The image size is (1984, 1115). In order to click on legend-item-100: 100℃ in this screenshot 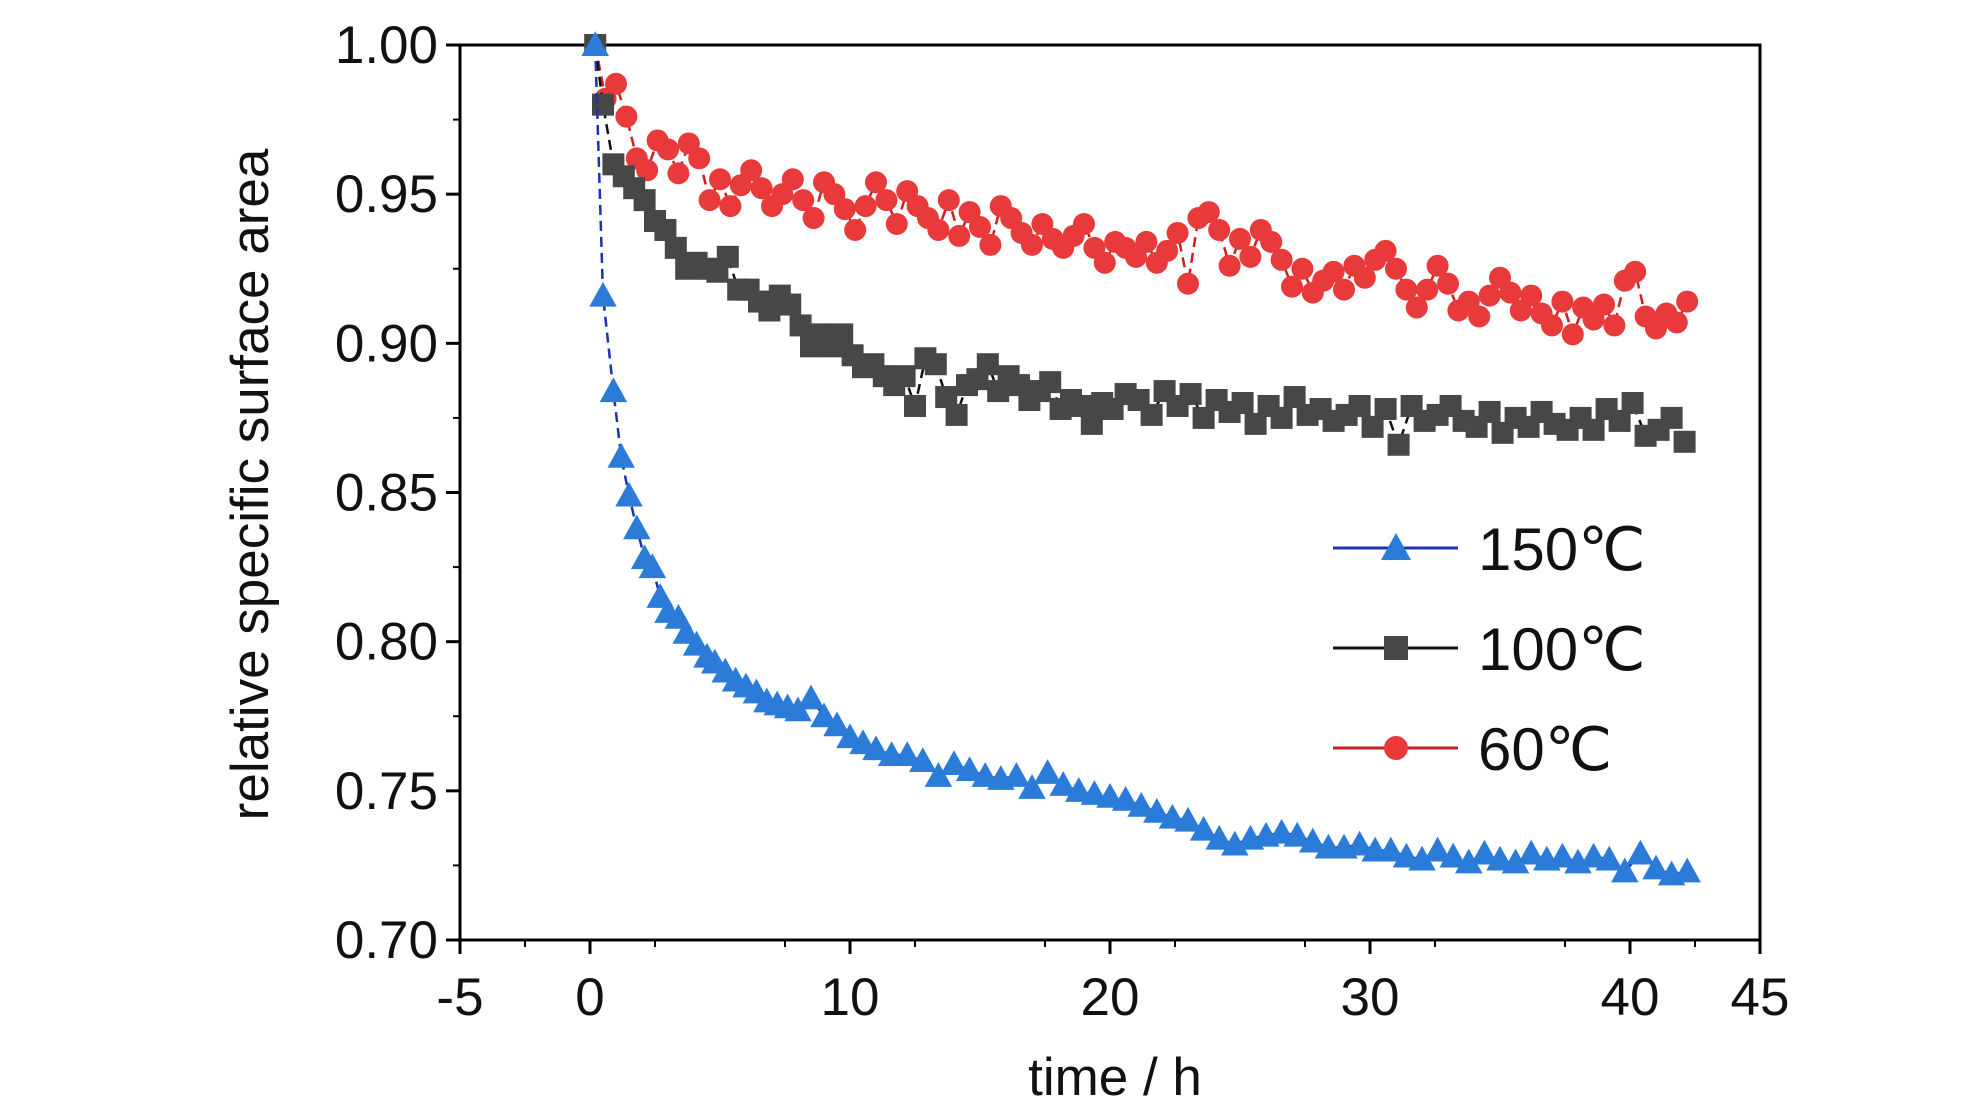, I will do `click(1489, 649)`.